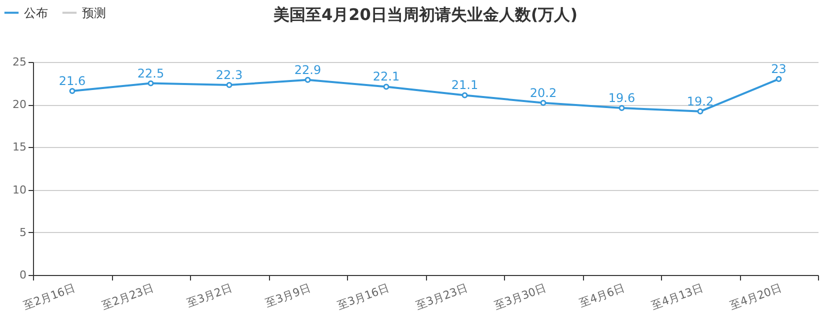 This screenshot has height=330, width=823. Describe the element at coordinates (622, 98) in the screenshot. I see `data-label: 19.6` at that location.